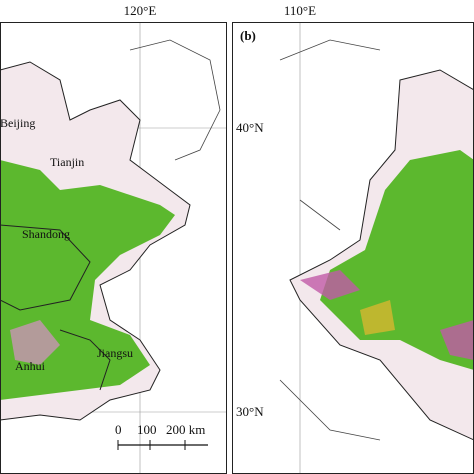  Describe the element at coordinates (300, 10) in the screenshot. I see `longitude-label: 110°E` at that location.